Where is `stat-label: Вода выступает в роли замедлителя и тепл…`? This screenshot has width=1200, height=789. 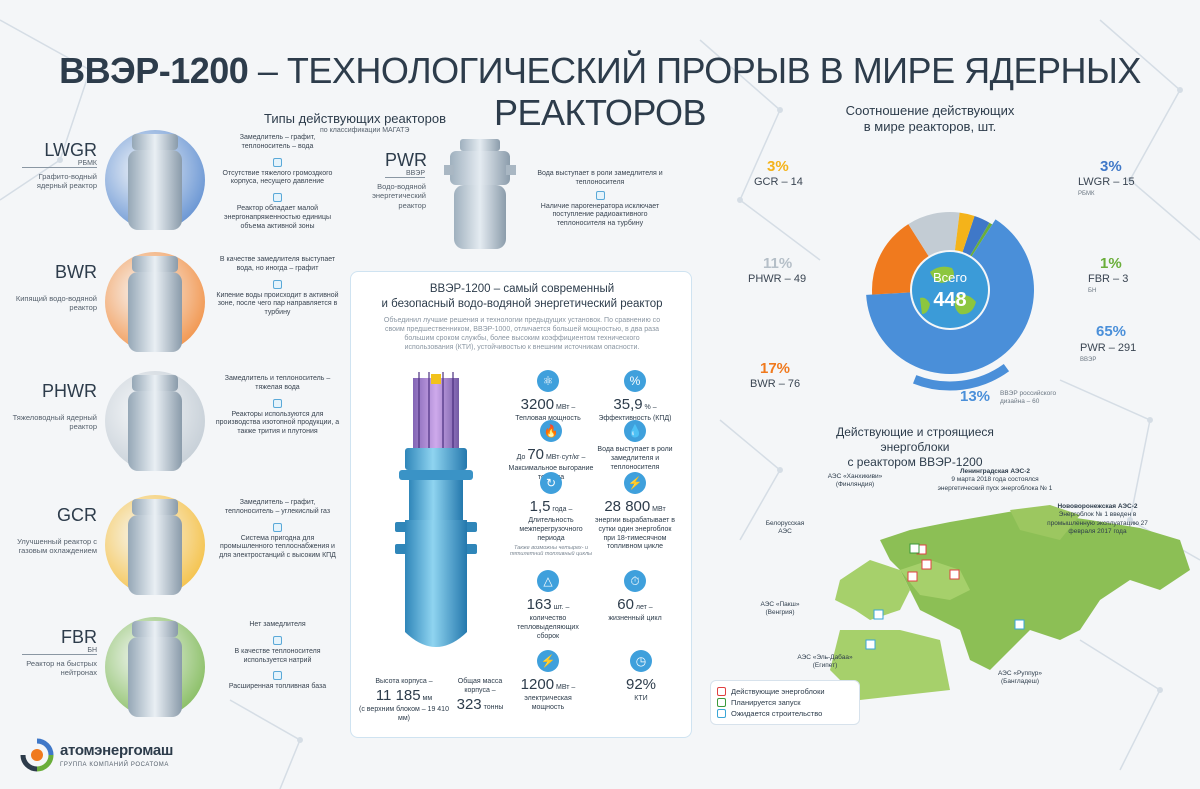 stat-label: Вода выступает в роли замедлителя и тепл… is located at coordinates (635, 458).